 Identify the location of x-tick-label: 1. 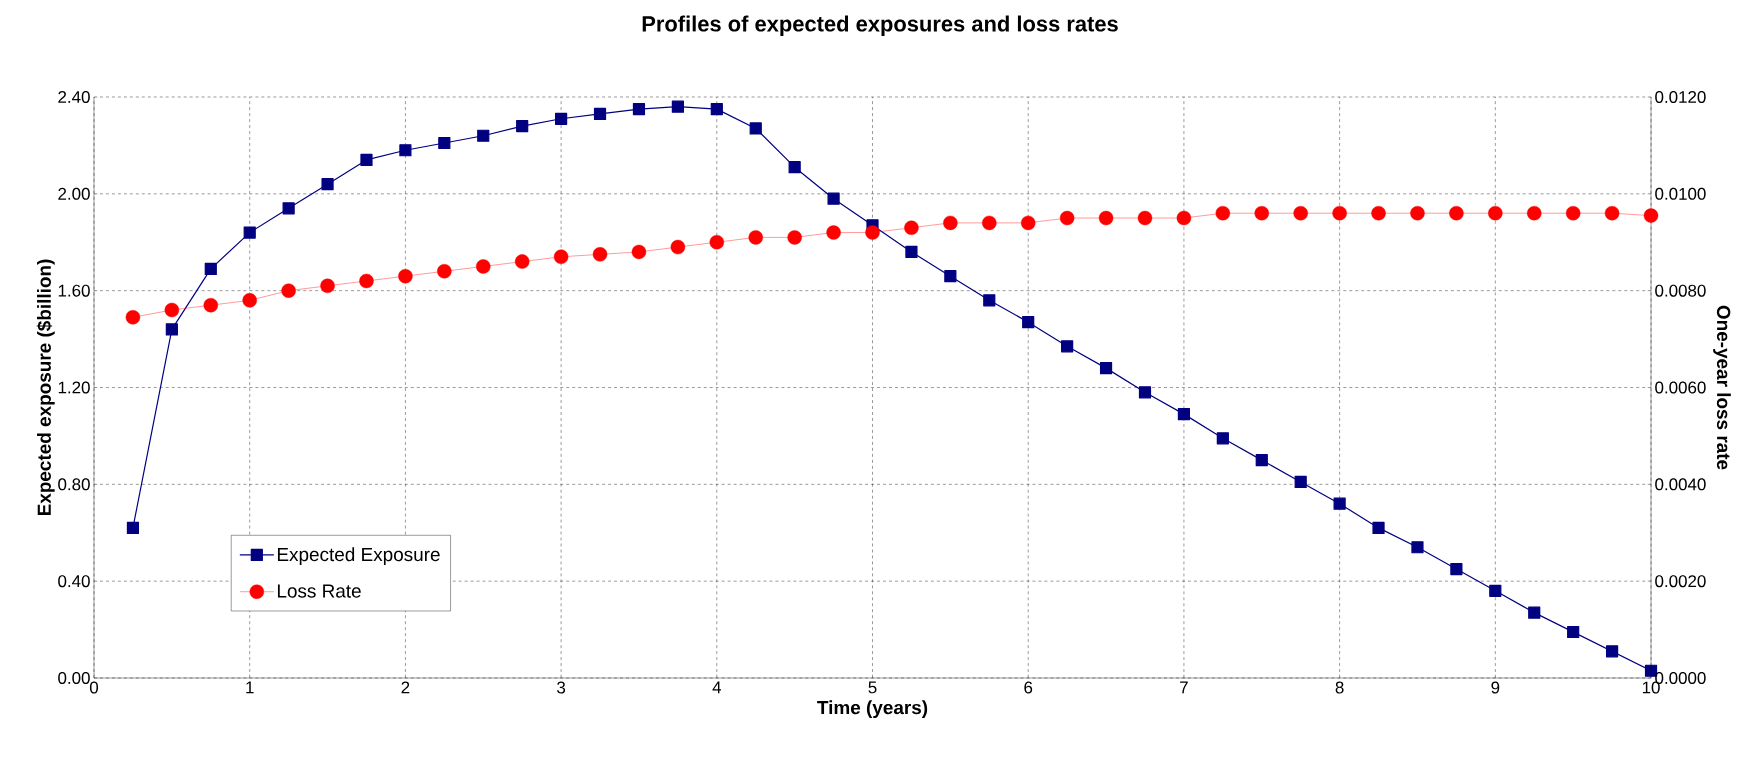
(250, 687).